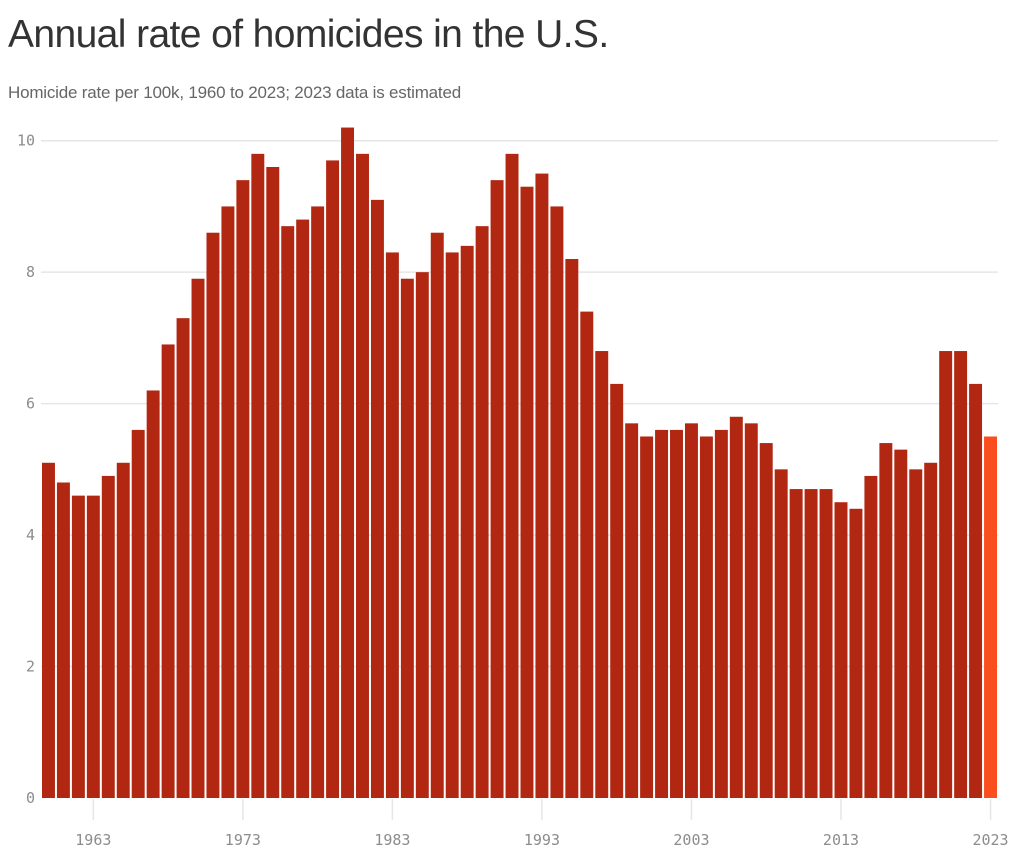 The height and width of the screenshot is (856, 1024). Describe the element at coordinates (946, 574) in the screenshot. I see `bar: 2020: 6.8` at that location.